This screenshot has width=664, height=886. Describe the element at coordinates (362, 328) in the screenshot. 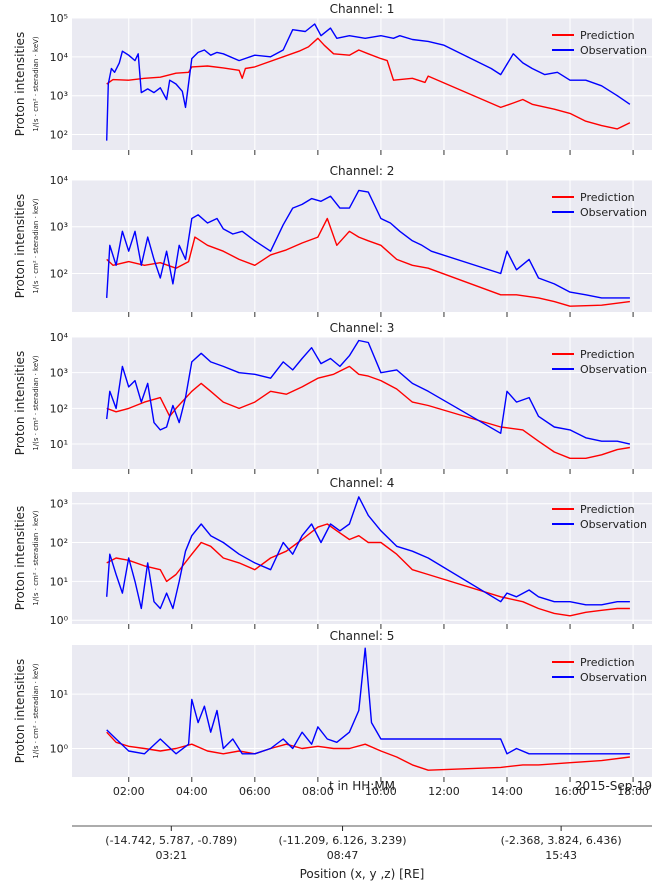

I see `panel-title: Channel: 3` at that location.